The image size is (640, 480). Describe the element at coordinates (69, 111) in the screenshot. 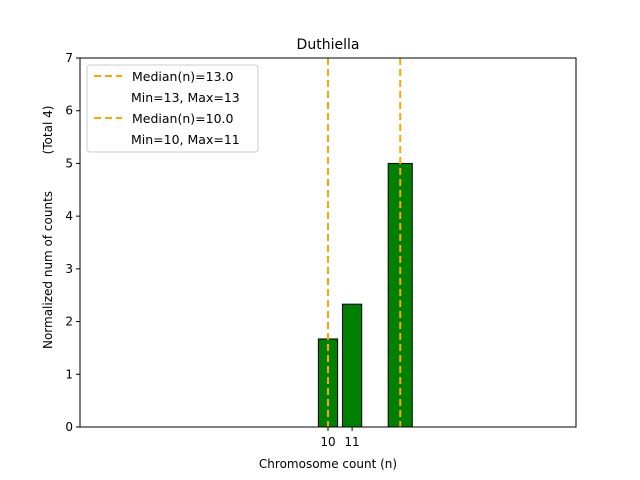

I see `y-tick-label: 6` at that location.